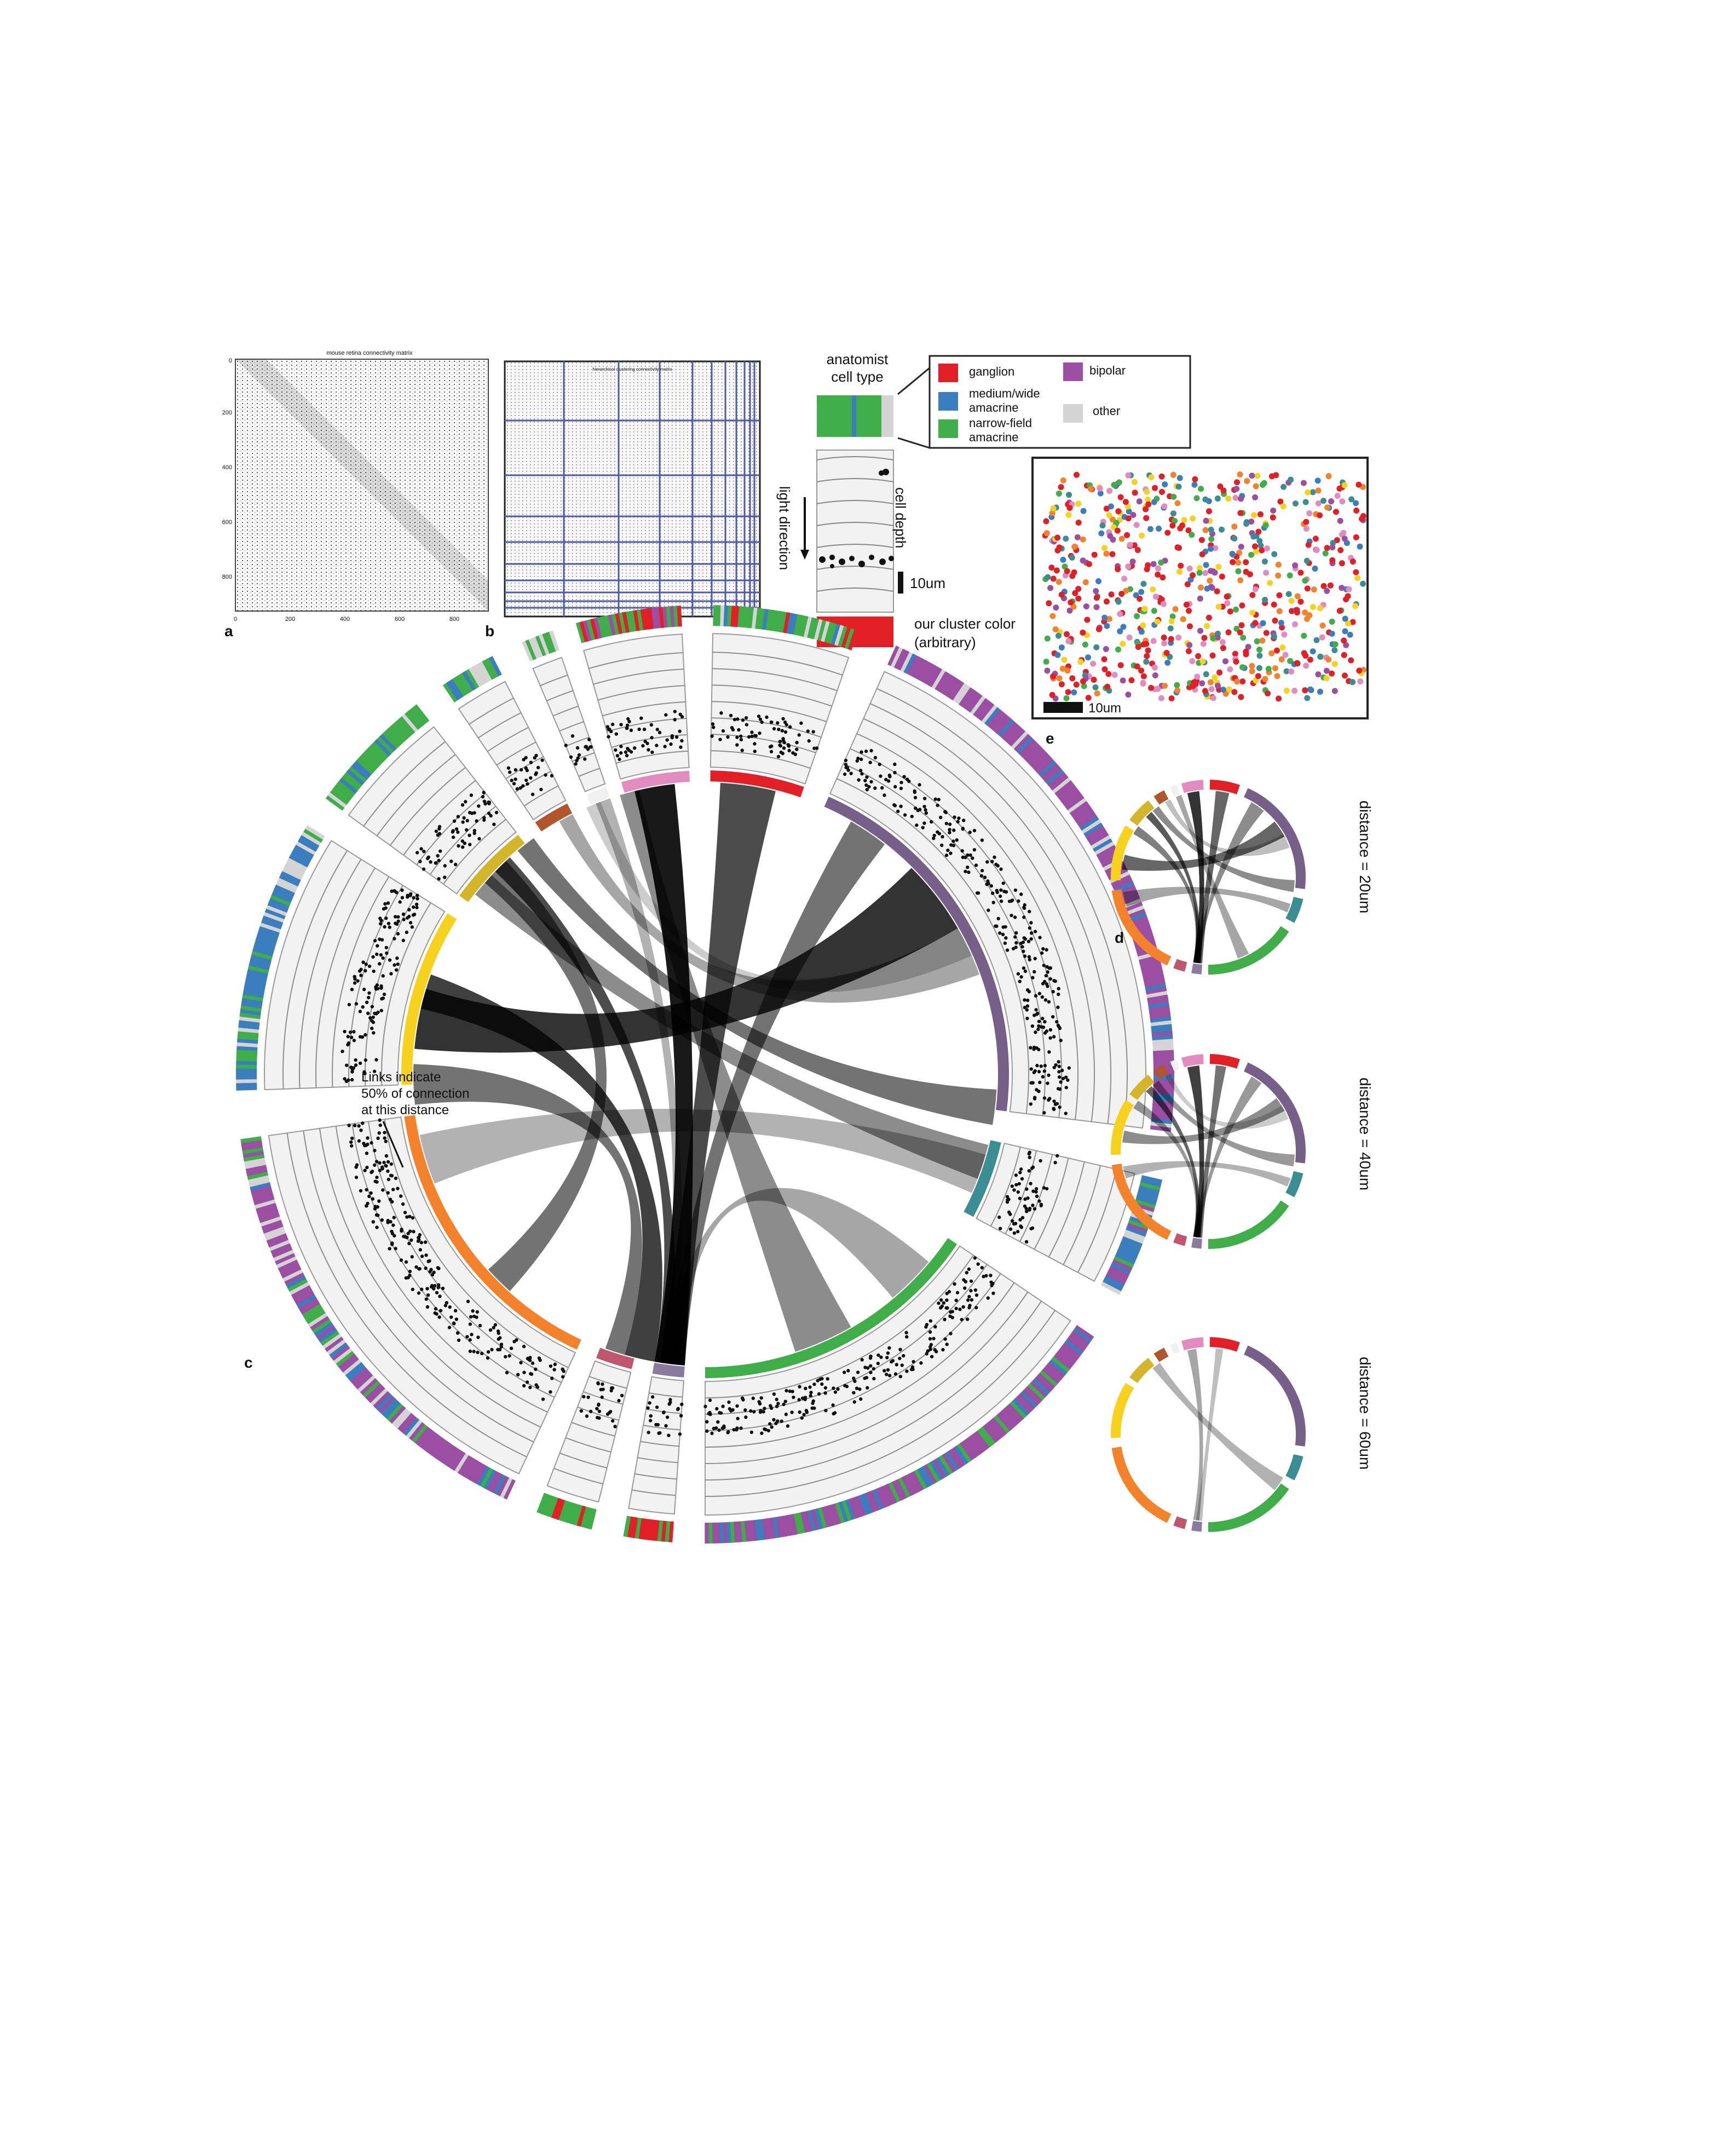  What do you see at coordinates (785, 627) in the screenshot?
I see `anatomist-band-red` at bounding box center [785, 627].